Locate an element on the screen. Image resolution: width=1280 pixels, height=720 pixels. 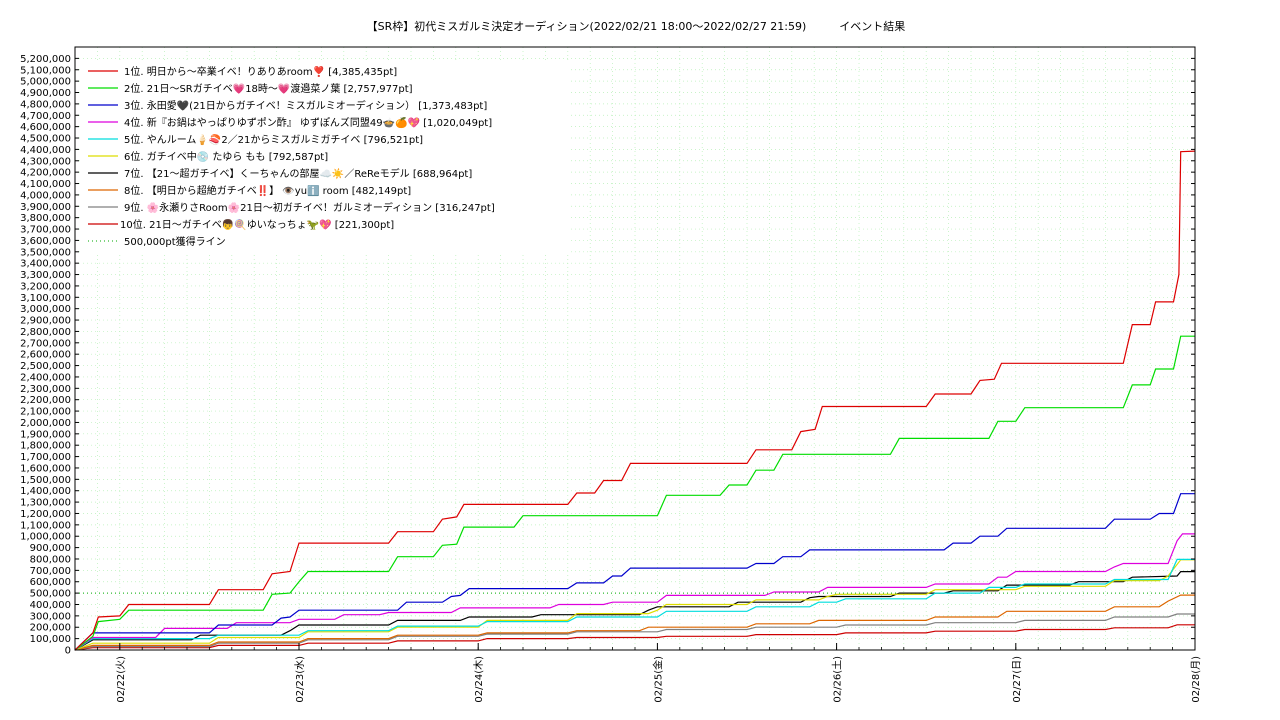
legend-label: 500,000pt獲得ライン is located at coordinates (175, 241).